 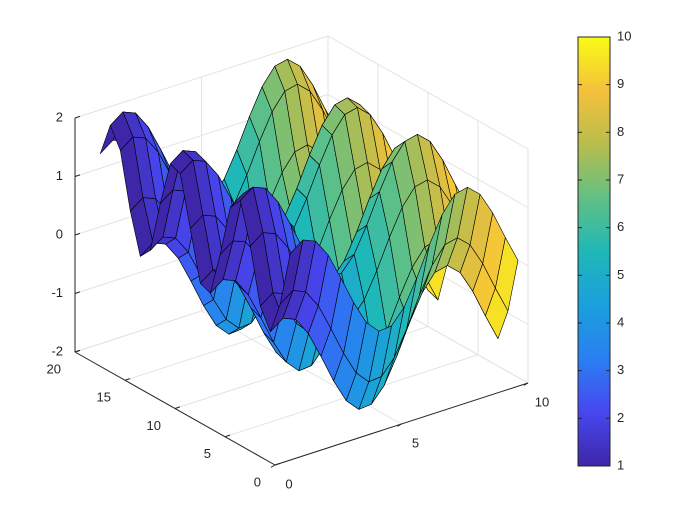 I want to click on z-tick-label: 2, so click(x=59, y=116).